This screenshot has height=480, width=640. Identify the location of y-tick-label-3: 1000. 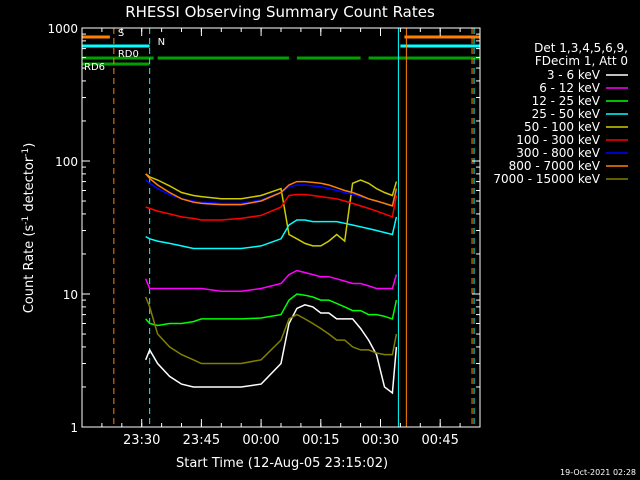
(62, 29).